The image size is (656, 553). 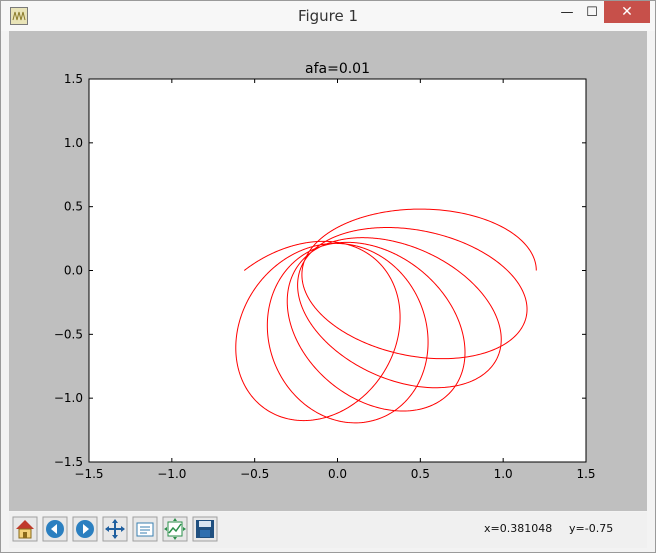 I want to click on maximize-button: ☐, so click(x=592, y=12).